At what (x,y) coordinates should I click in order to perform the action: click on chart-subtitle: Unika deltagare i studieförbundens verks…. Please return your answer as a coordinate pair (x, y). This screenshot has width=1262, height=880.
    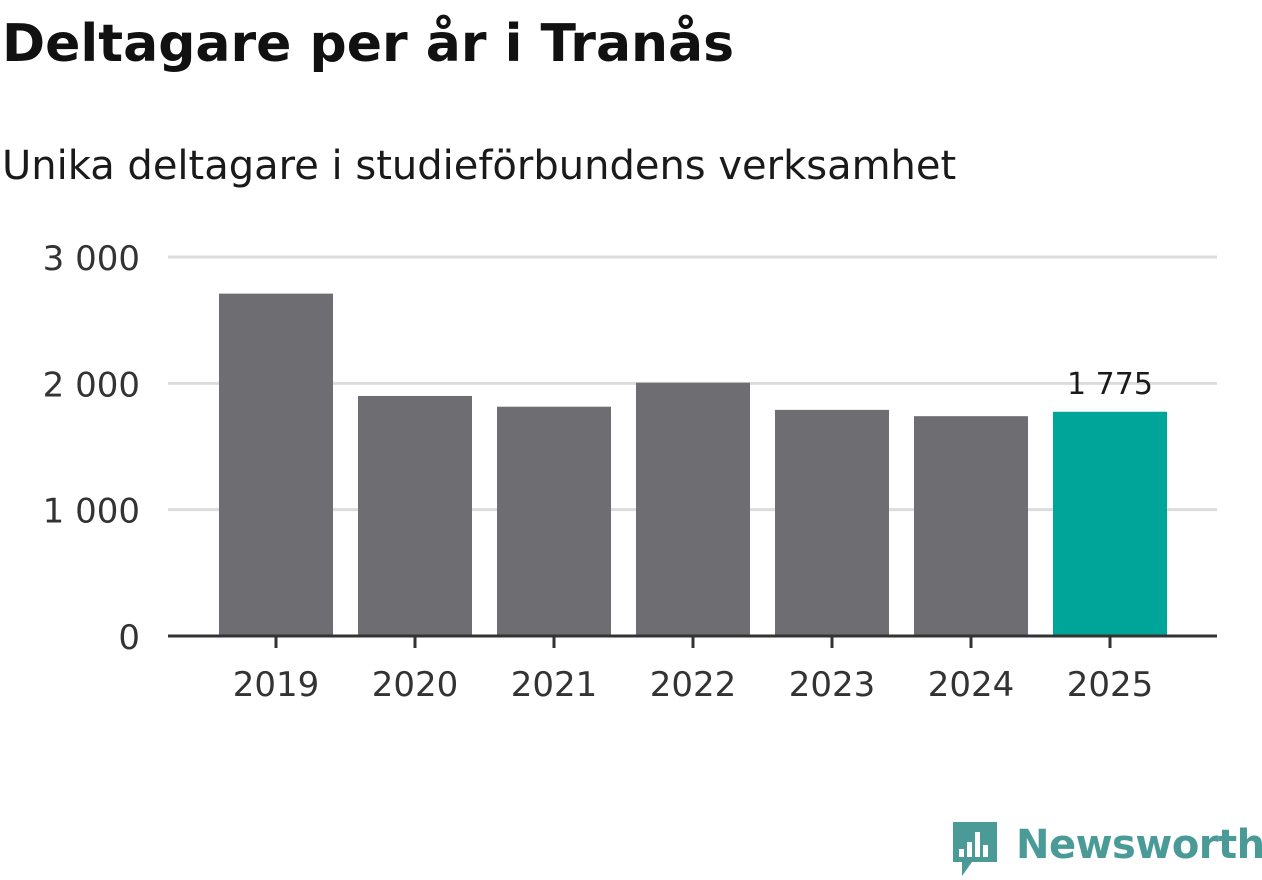
    Looking at the image, I should click on (479, 166).